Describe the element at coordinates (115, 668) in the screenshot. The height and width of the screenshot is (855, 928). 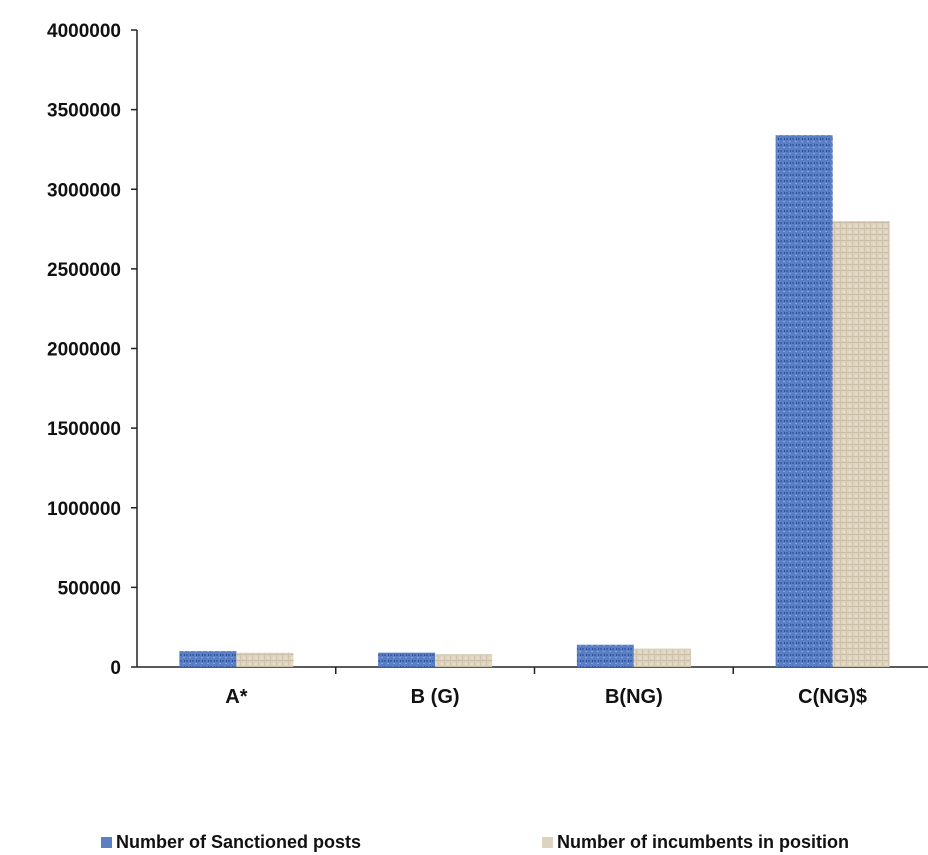
I see `y-tick-label: 0` at that location.